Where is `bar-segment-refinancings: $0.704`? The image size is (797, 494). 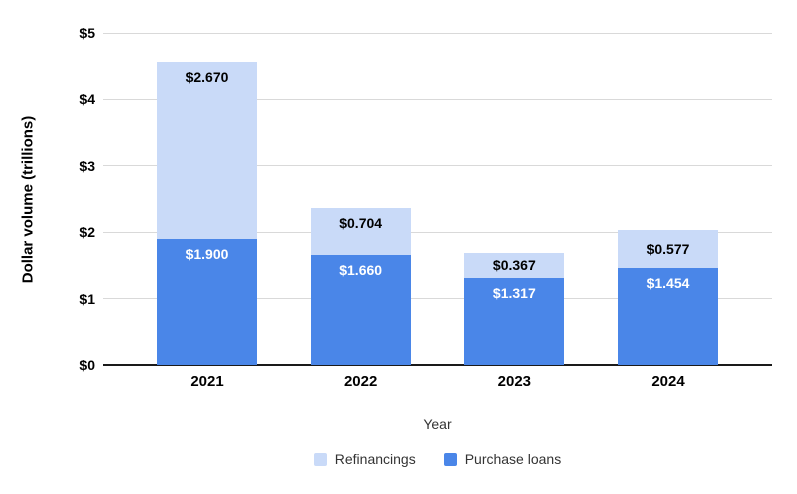
bar-segment-refinancings: $0.704 is located at coordinates (360, 231).